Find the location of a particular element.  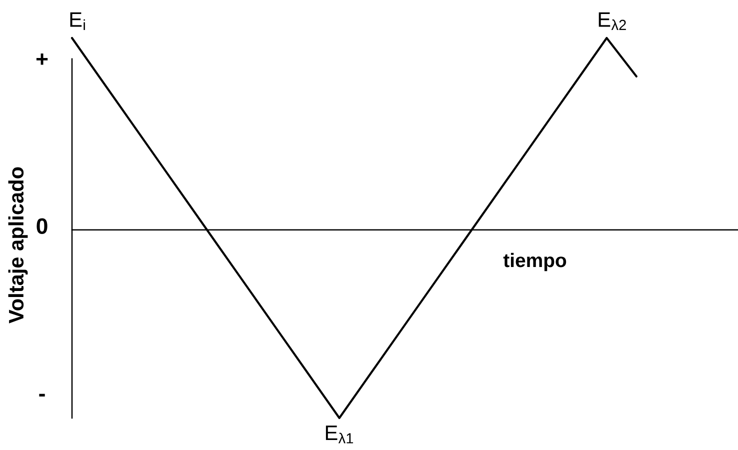

annotation: E$_{λ1}$ is located at coordinates (340, 435).